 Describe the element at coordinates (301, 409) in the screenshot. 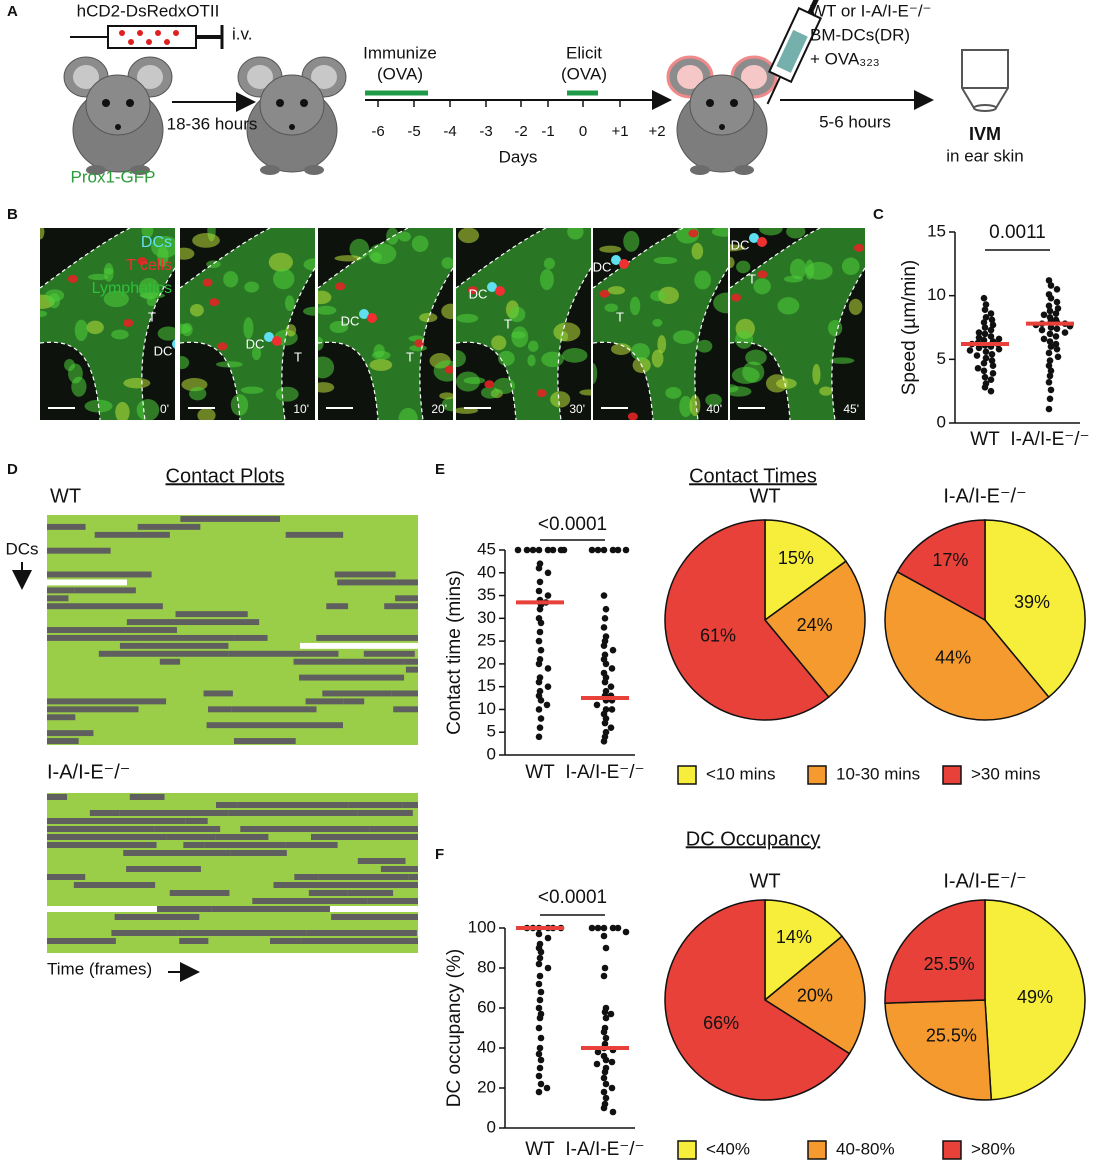

I see `time-label: 10'` at that location.